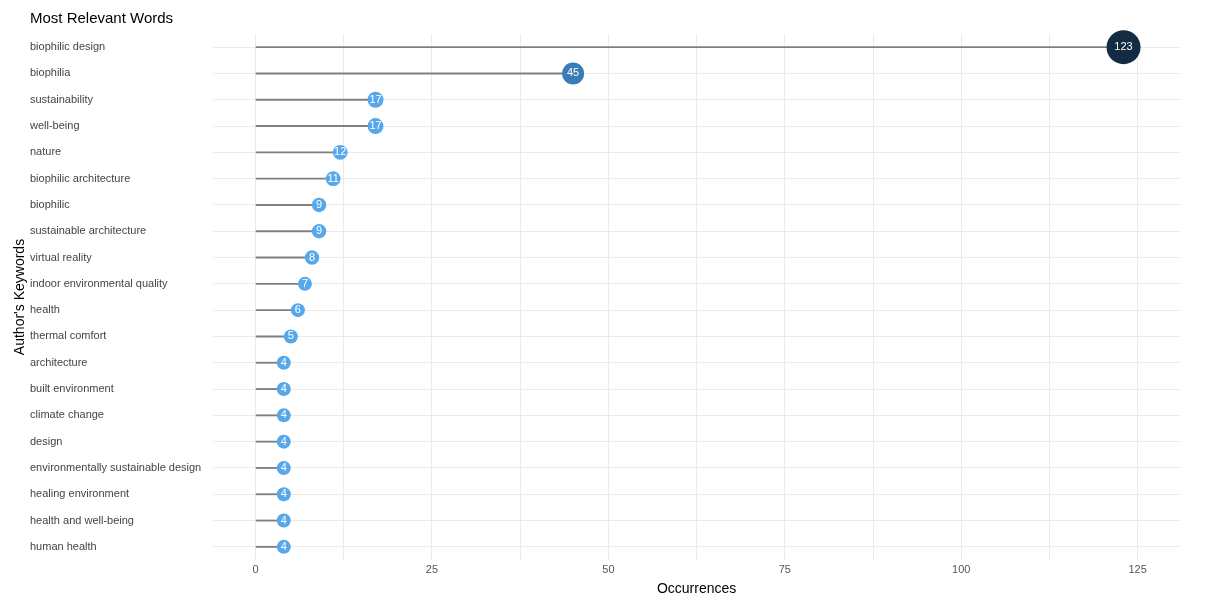 This screenshot has height=608, width=1205. What do you see at coordinates (432, 568) in the screenshot?
I see `x-tick-label: 25` at bounding box center [432, 568].